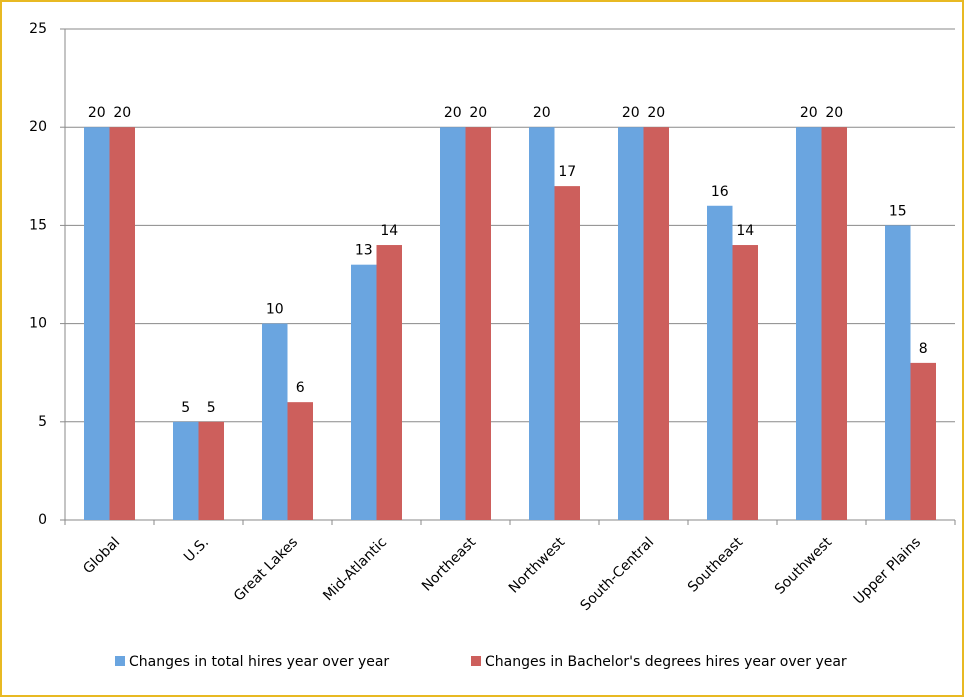 Image resolution: width=965 pixels, height=698 pixels. Describe the element at coordinates (449, 564) in the screenshot. I see `x-tick-label: Northeast` at that location.